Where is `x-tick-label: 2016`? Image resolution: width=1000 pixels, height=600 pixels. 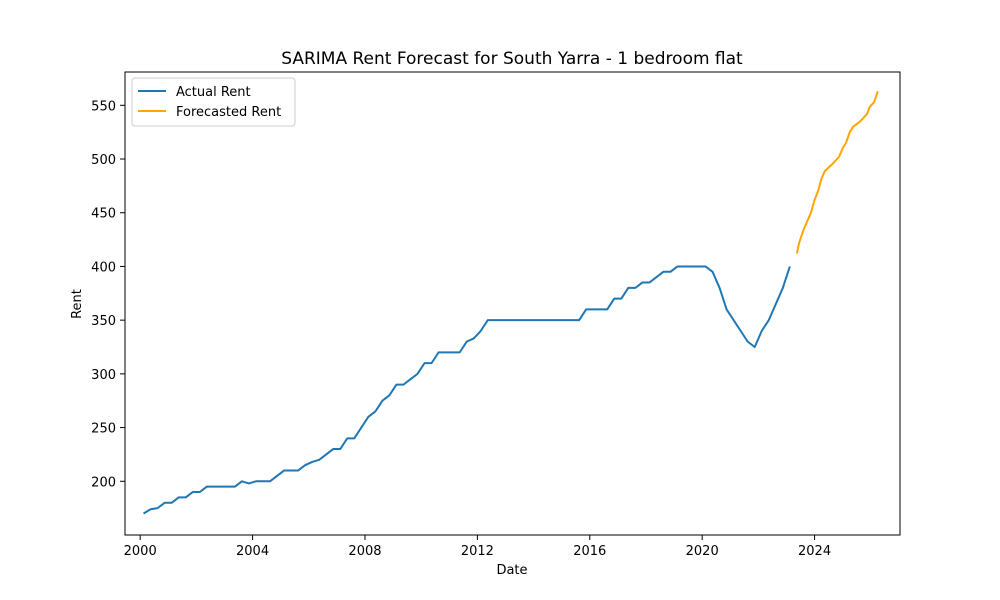
x-tick-label: 2016 is located at coordinates (589, 551).